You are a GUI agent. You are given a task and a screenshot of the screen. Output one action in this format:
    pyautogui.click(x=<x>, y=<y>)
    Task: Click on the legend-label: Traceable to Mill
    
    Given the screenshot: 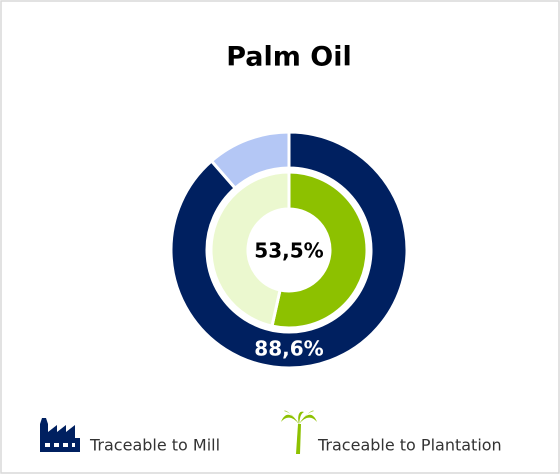 What is the action you would take?
    pyautogui.click(x=154, y=445)
    